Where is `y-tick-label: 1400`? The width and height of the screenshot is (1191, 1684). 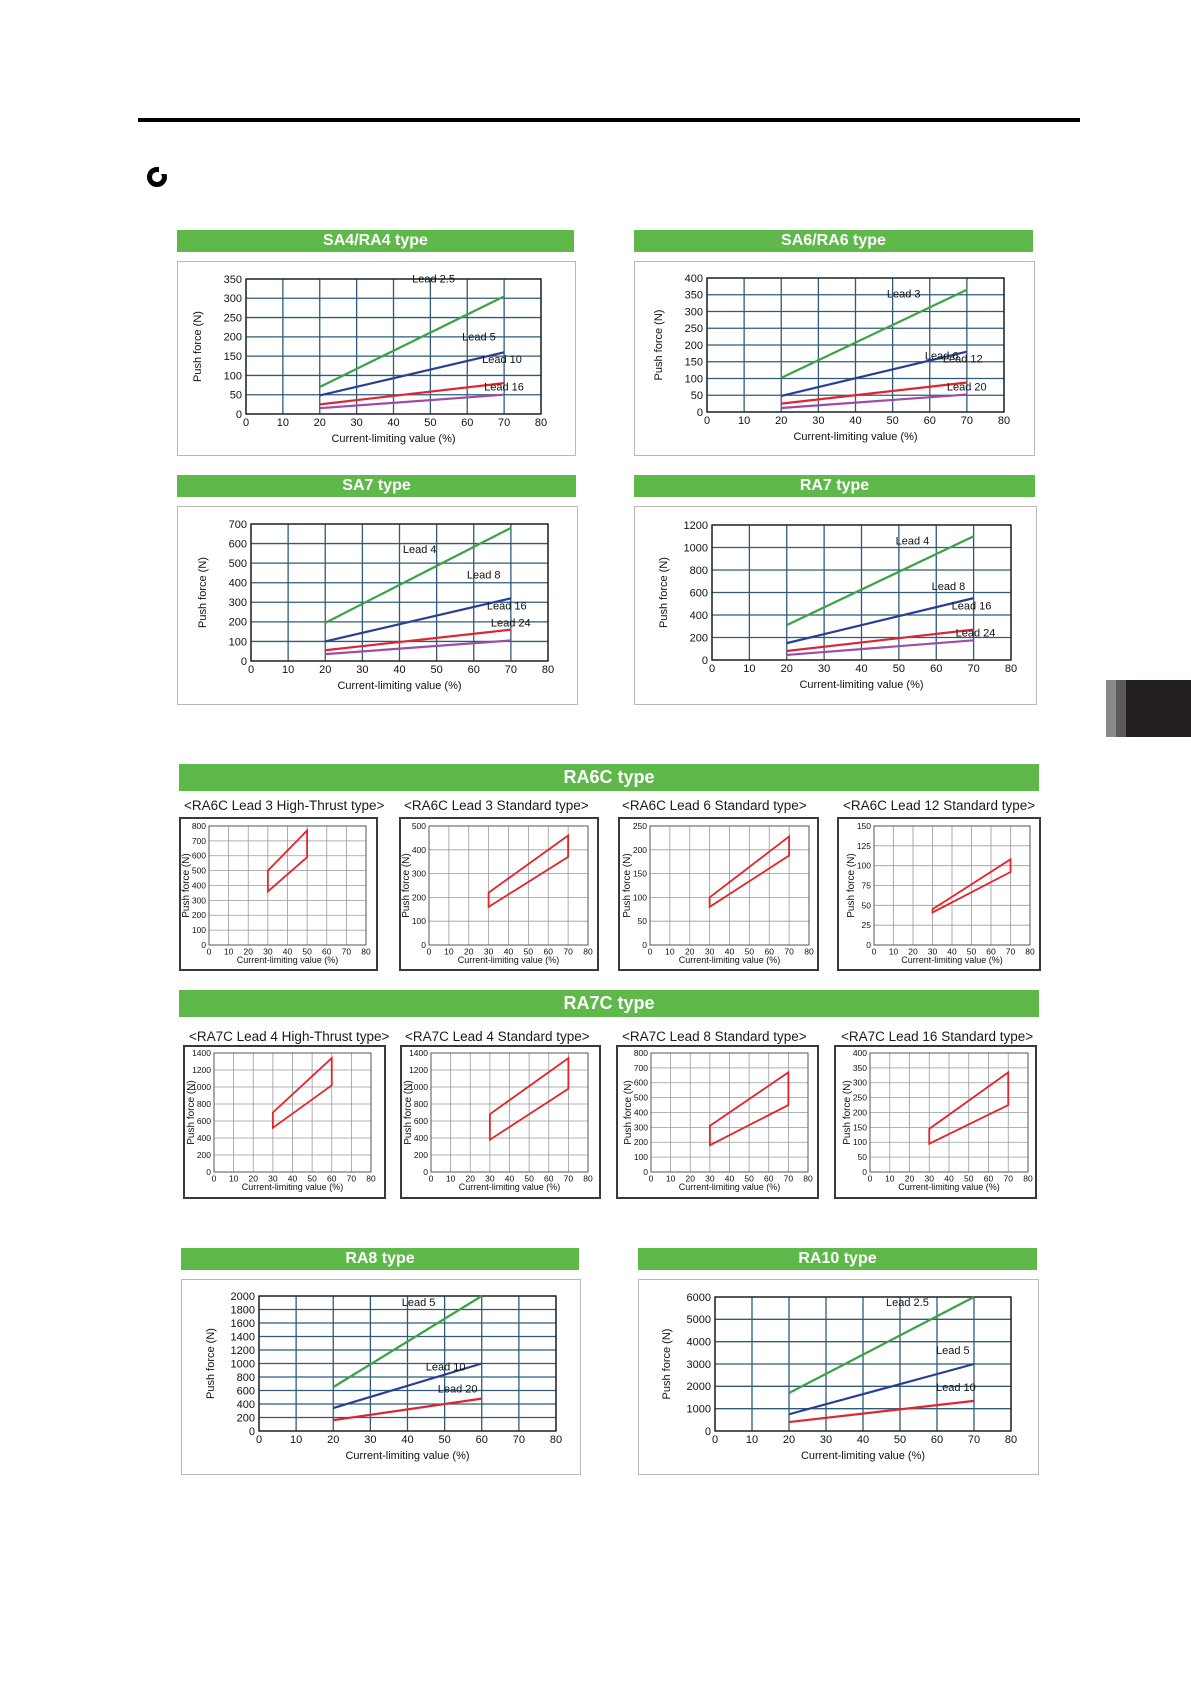 y-tick-label: 1400 is located at coordinates (201, 1053).